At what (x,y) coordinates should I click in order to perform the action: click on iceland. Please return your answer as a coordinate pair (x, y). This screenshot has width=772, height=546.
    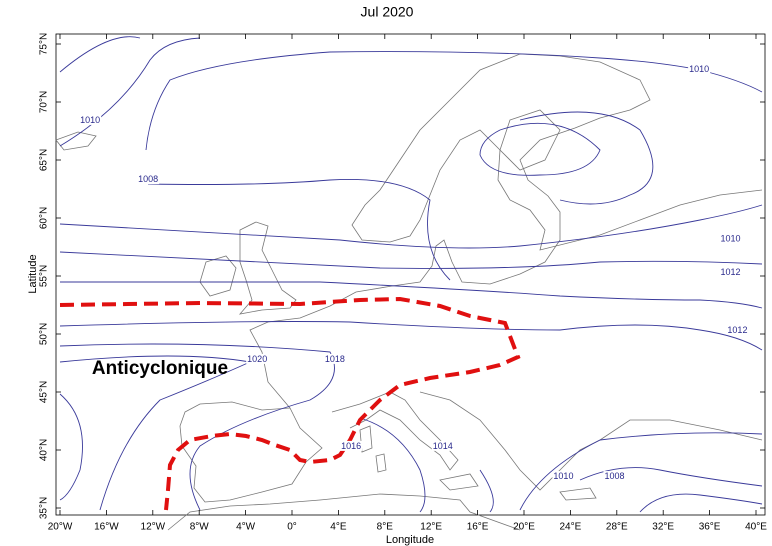
    Looking at the image, I should click on (76, 141).